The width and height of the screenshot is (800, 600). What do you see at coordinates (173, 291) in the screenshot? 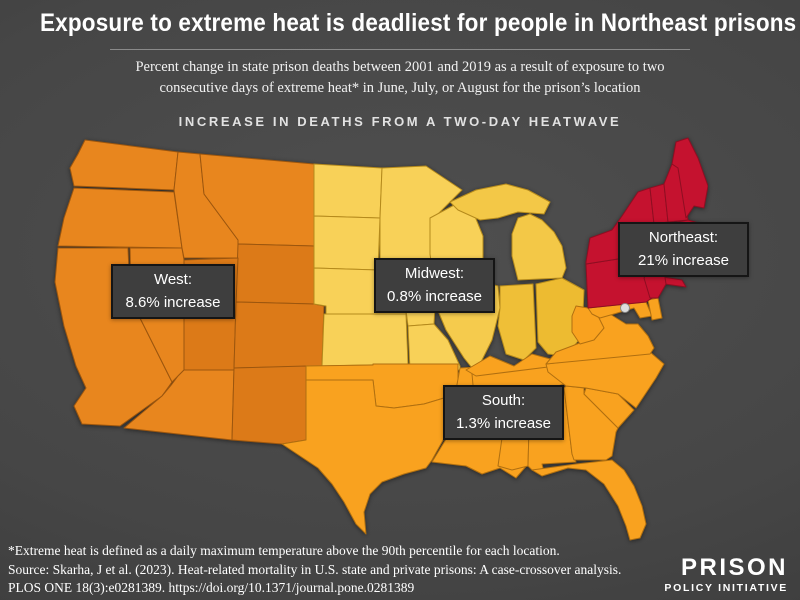
I see `west-region-label: West: 8.6% increase` at bounding box center [173, 291].